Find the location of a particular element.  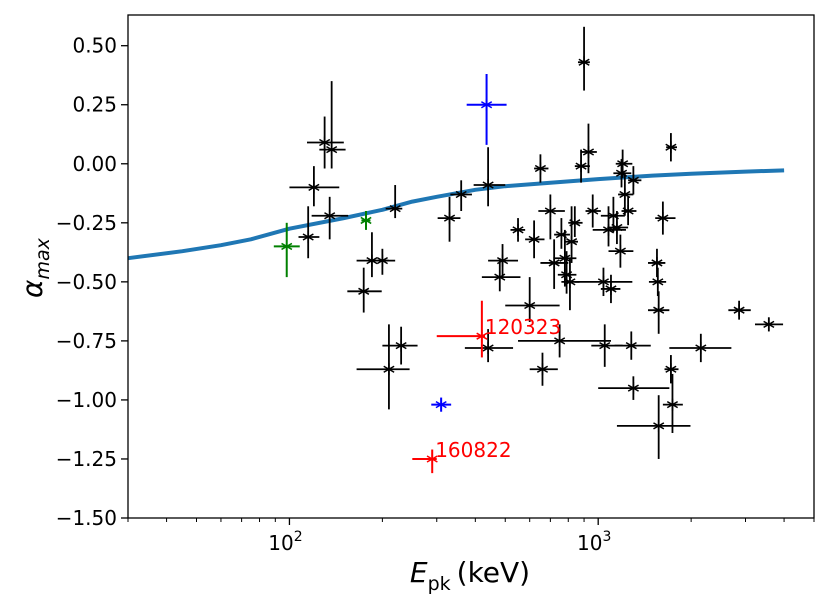

y-tick-label: −1.50 is located at coordinates (86, 518).